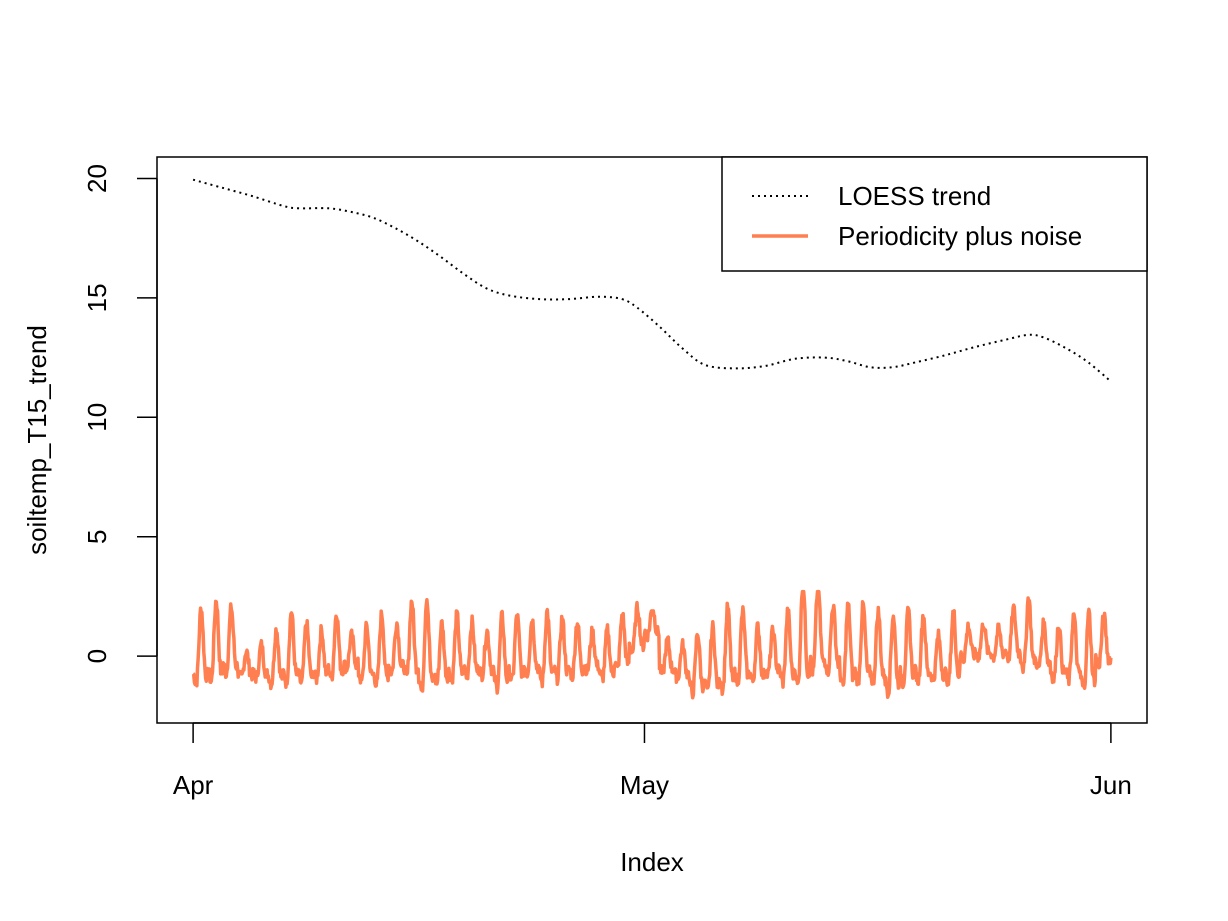 Image resolution: width=1228 pixels, height=921 pixels. I want to click on legend-label-loess-trend: LOESS trend, so click(914, 196).